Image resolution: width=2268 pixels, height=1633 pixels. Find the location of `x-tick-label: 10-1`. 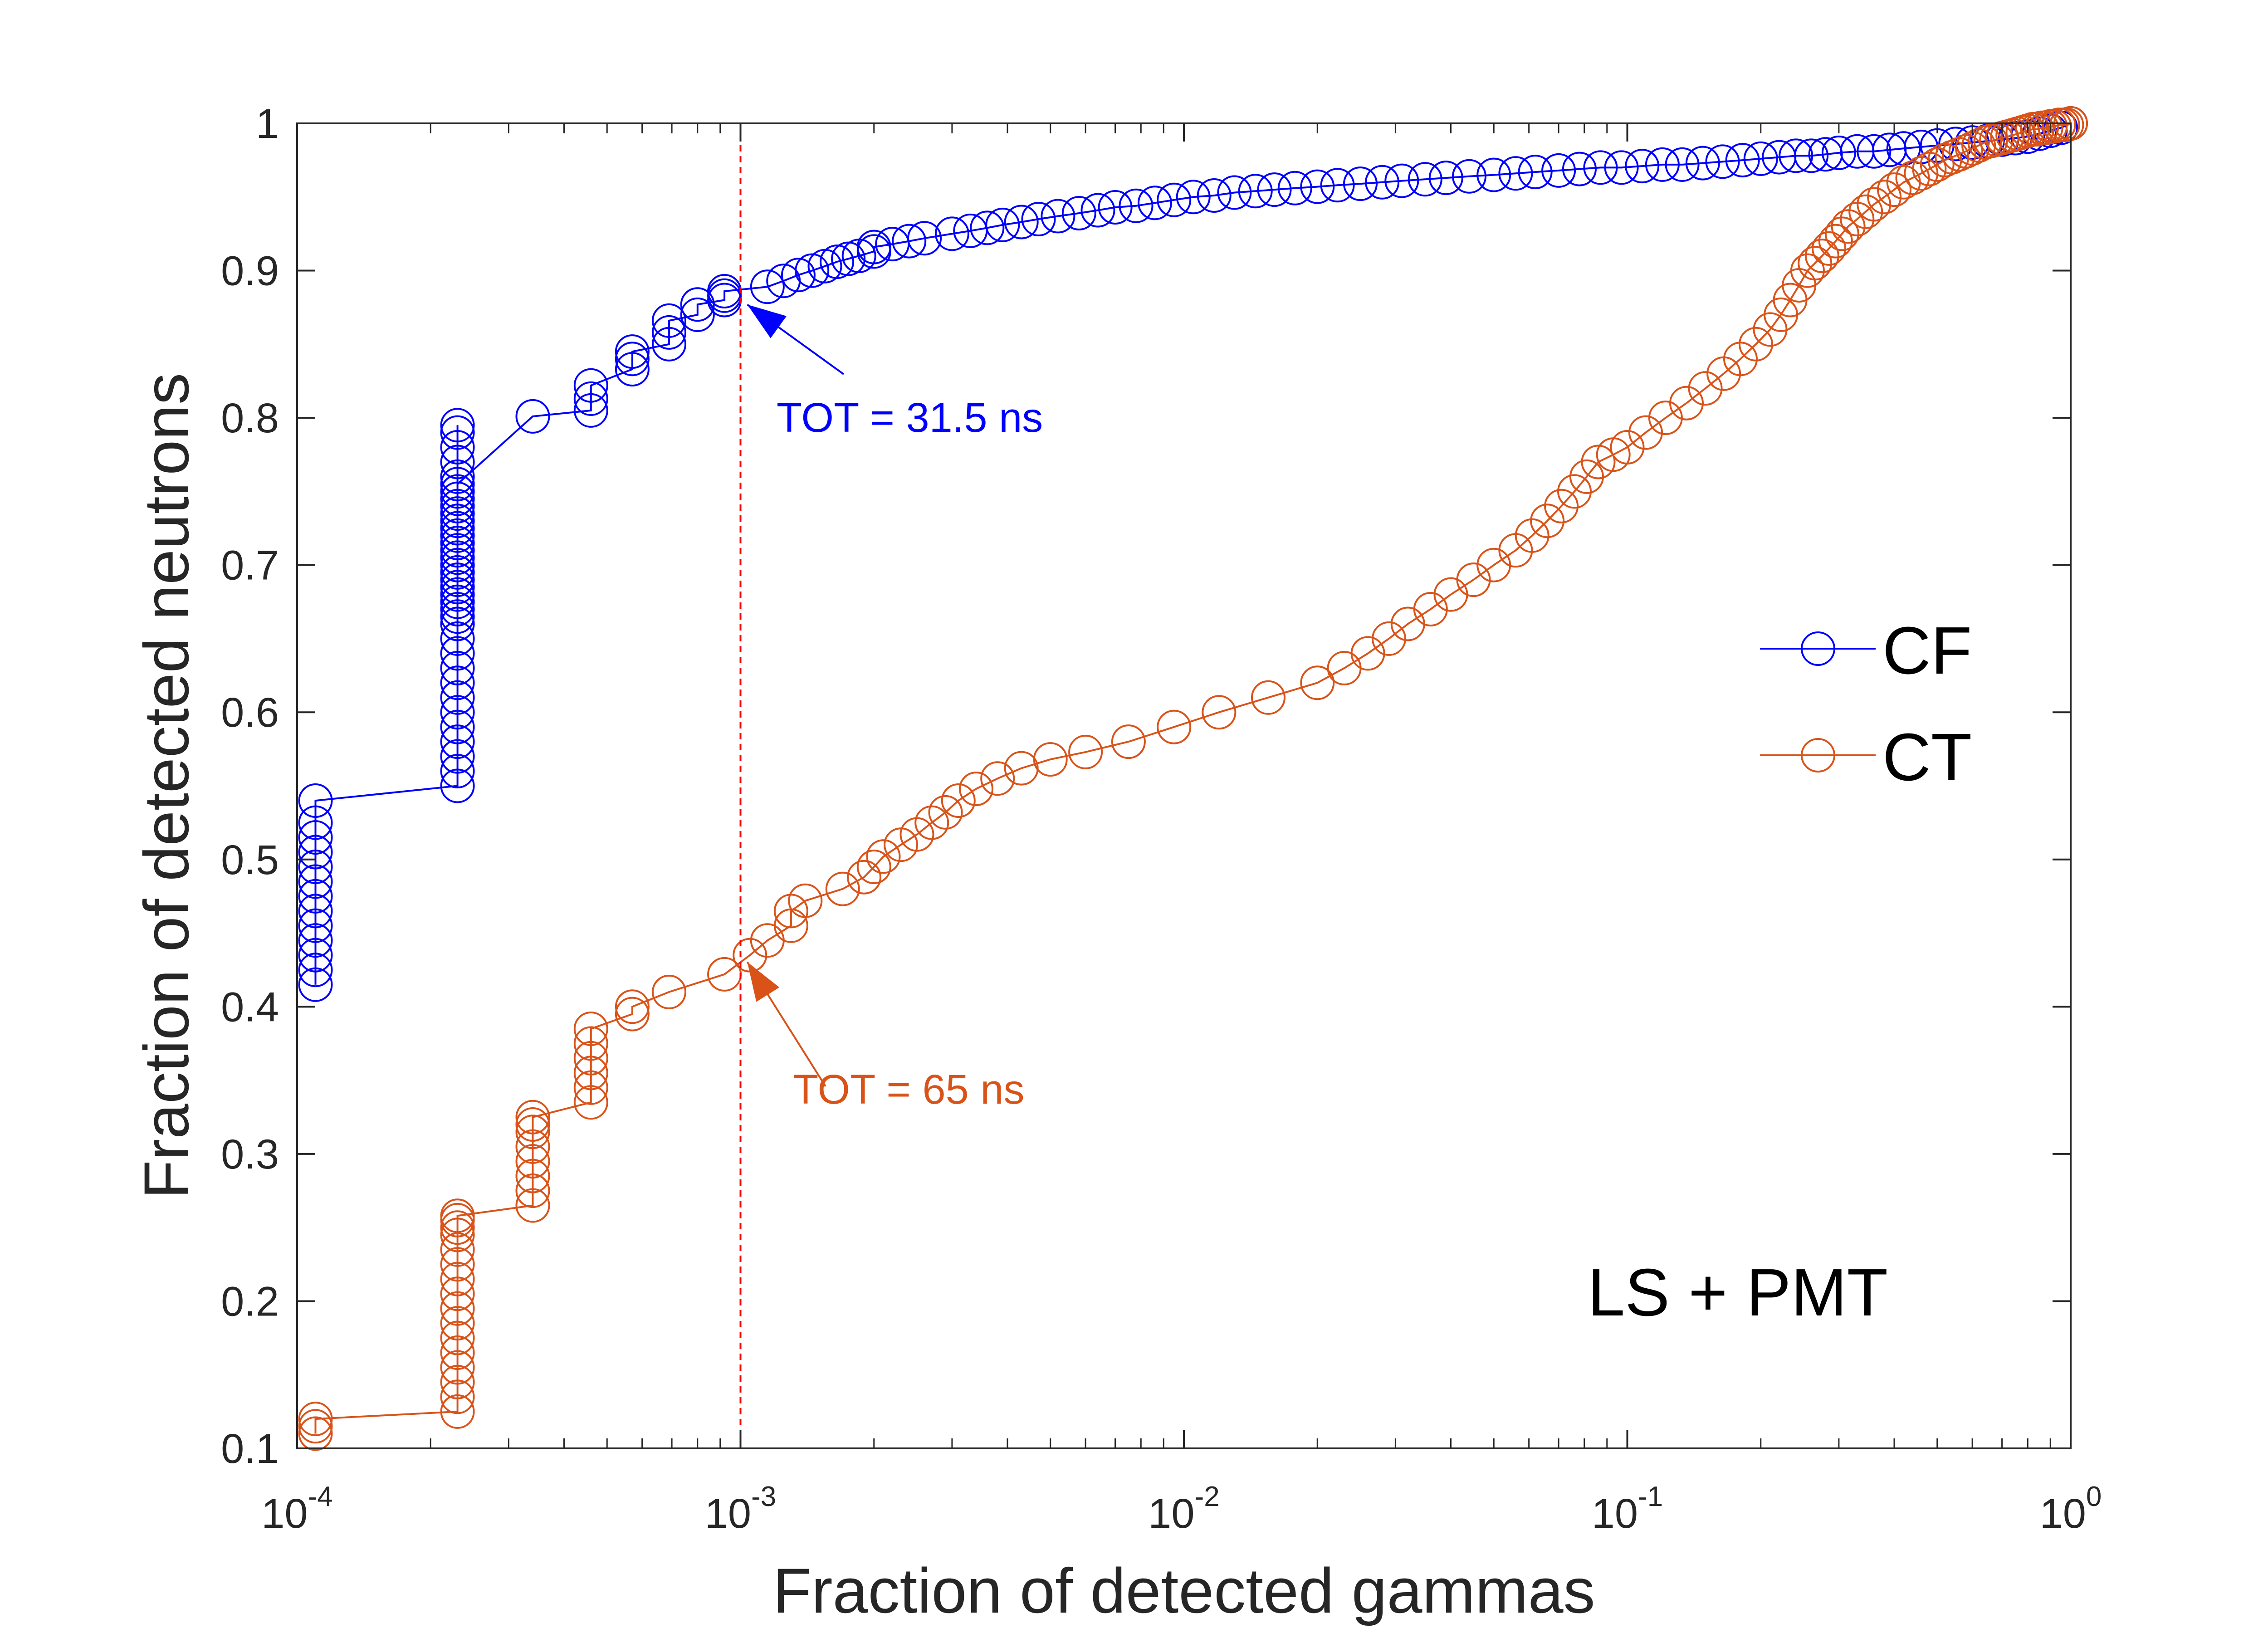

x-tick-label: 10-1 is located at coordinates (1628, 1509).